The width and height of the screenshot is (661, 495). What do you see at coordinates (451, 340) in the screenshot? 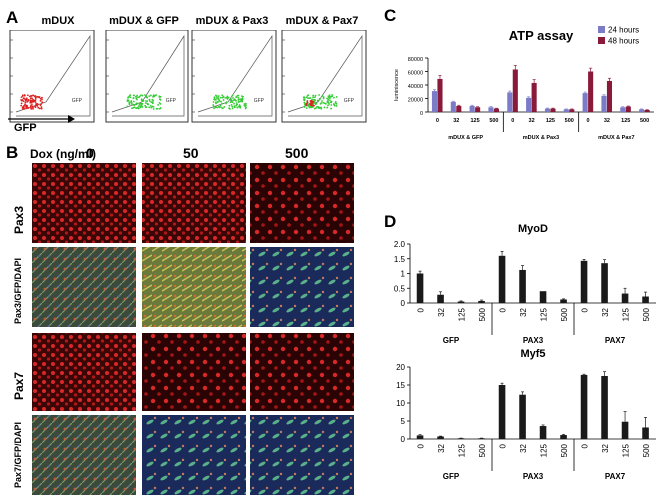
I see `group-label: GFP` at bounding box center [451, 340].